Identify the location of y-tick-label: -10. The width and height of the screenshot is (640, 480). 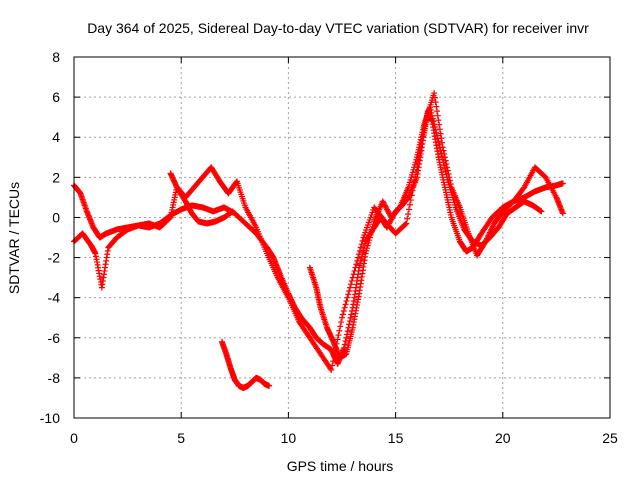
(50, 418).